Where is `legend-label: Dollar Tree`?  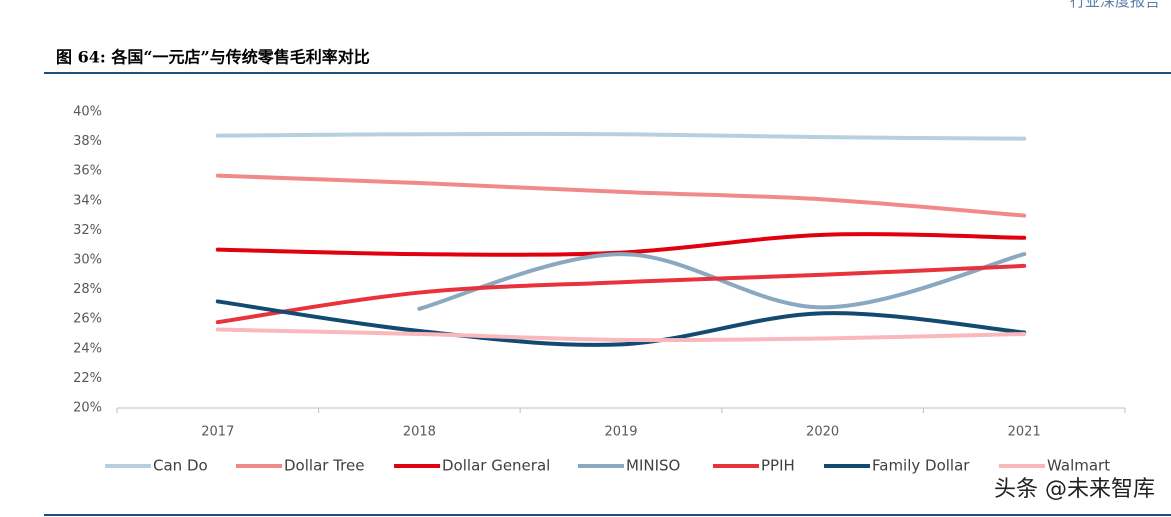
legend-label: Dollar Tree is located at coordinates (324, 466).